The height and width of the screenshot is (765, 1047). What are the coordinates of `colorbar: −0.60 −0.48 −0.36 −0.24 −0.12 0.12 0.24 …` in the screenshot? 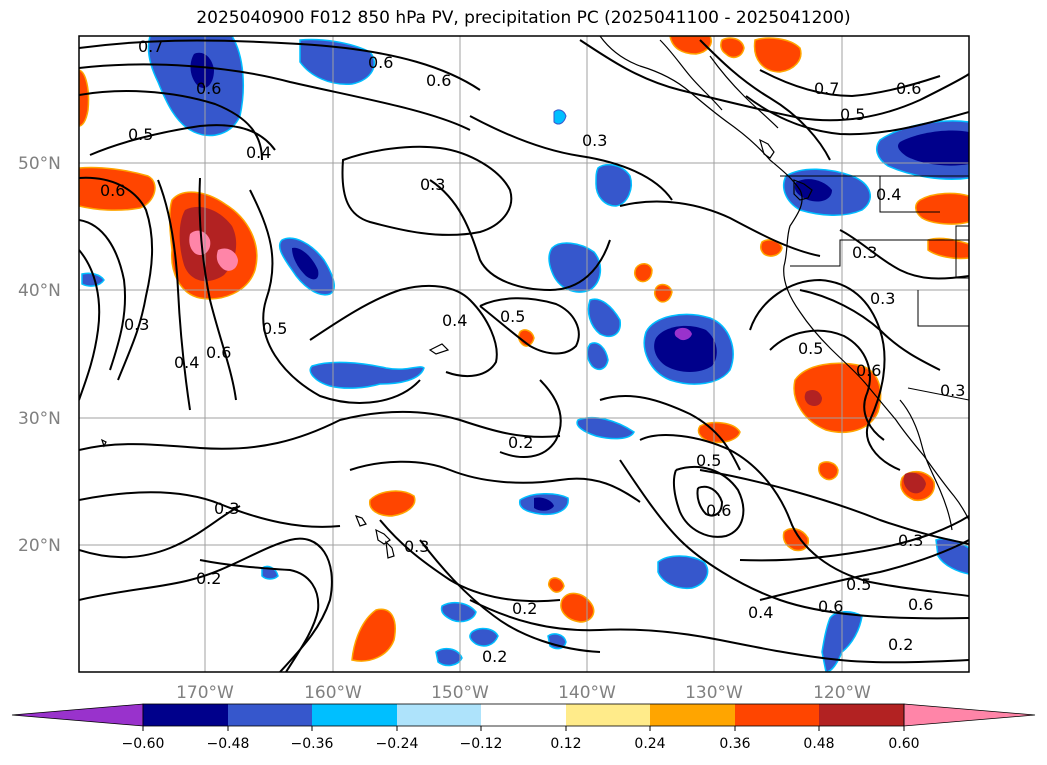 It's located at (523, 727).